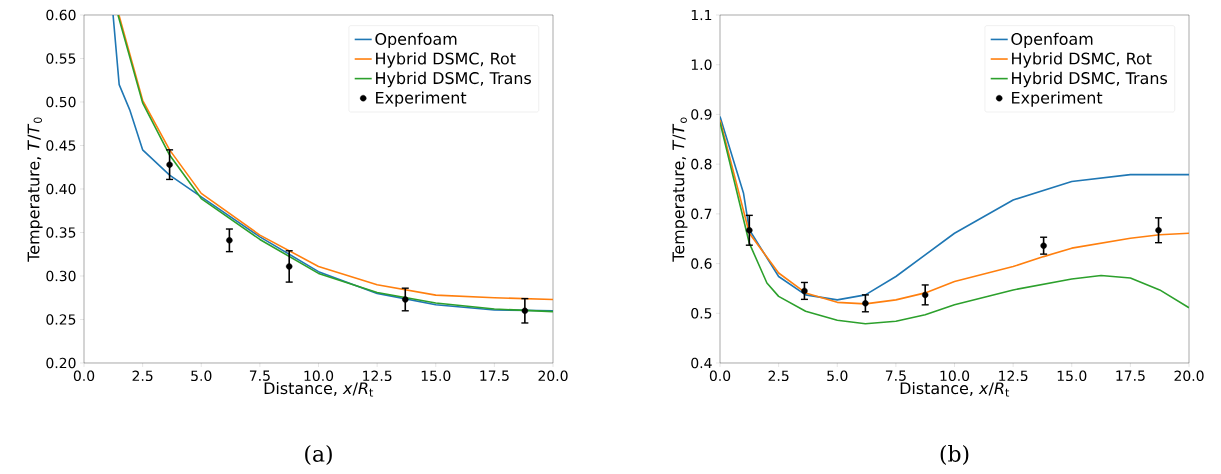 The width and height of the screenshot is (1221, 474). What do you see at coordinates (61, 58) in the screenshot?
I see `y-tick-label: 0.55` at bounding box center [61, 58].